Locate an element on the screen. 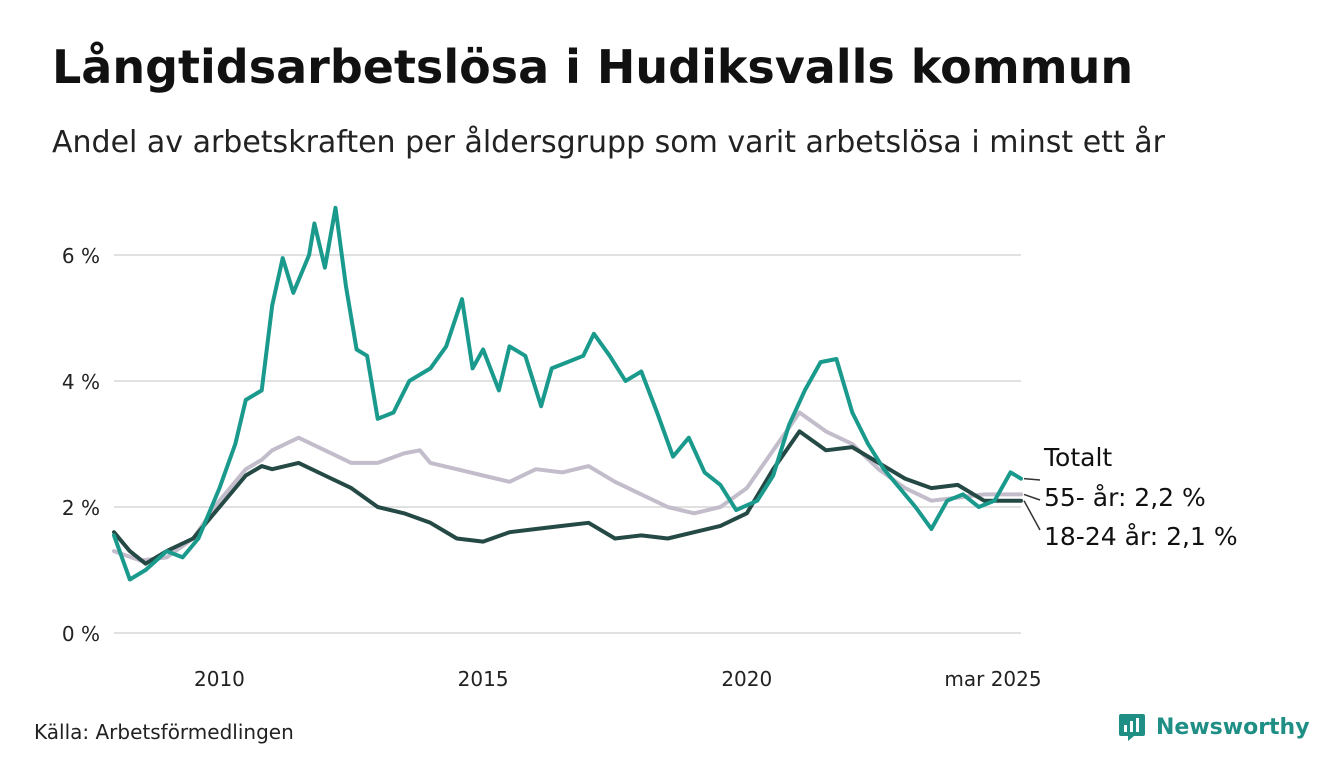 This screenshot has height=780, width=1340. series-end-label: 55- år: 2,2 % is located at coordinates (1125, 497).